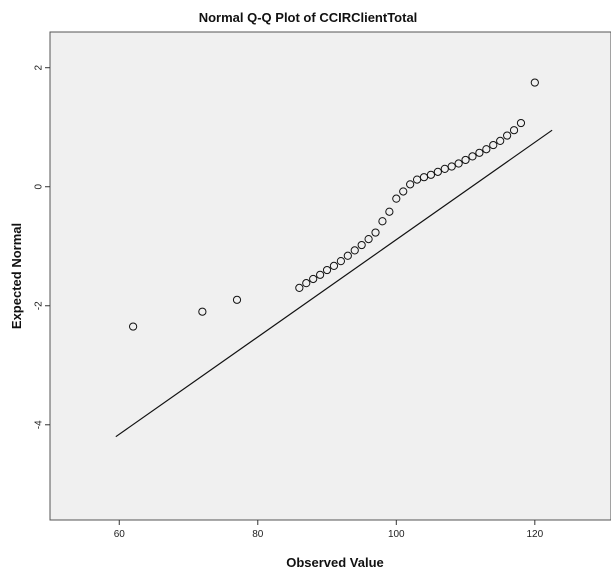  What do you see at coordinates (258, 534) in the screenshot?
I see `x-tick-label: 80` at bounding box center [258, 534].